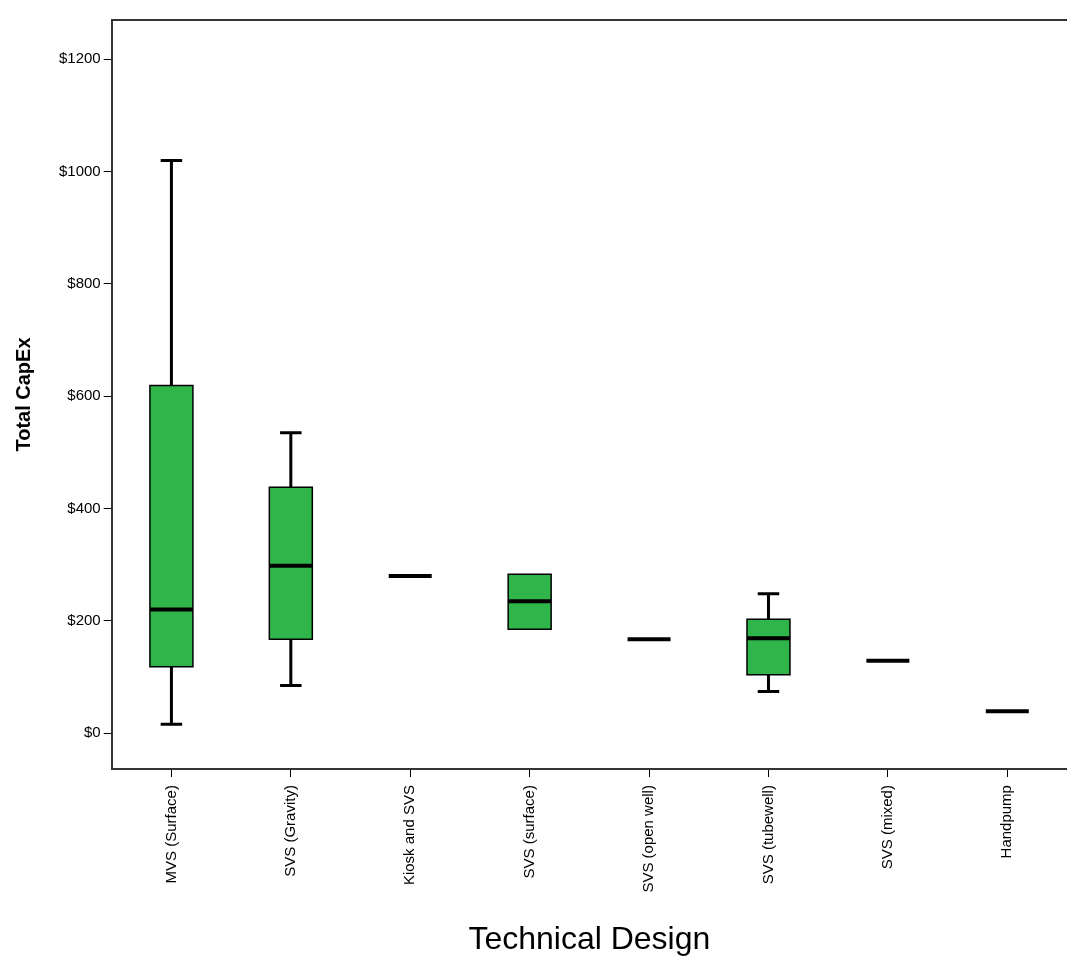 This screenshot has height=971, width=1075. Describe the element at coordinates (170, 834) in the screenshot. I see `x-tick-label: MVS (Surface)` at that location.